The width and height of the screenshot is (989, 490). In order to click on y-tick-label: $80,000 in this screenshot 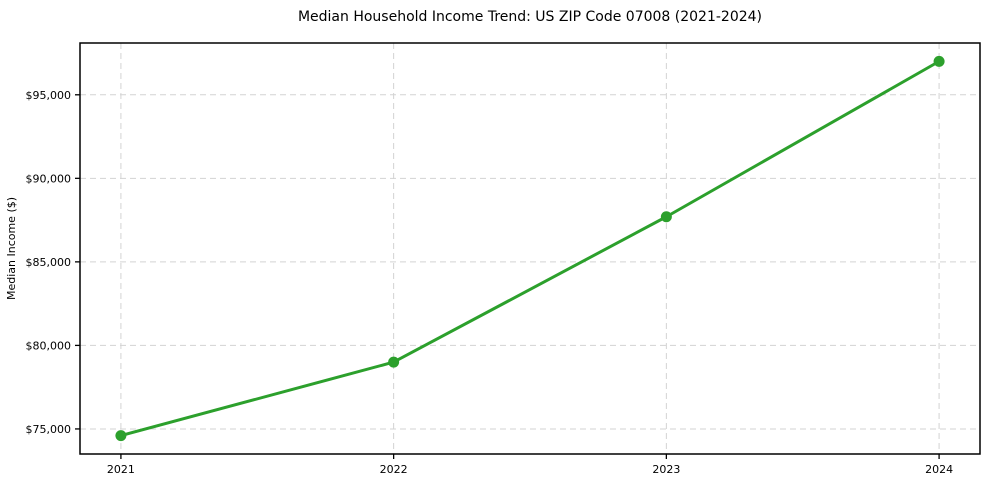, I will do `click(49, 345)`.